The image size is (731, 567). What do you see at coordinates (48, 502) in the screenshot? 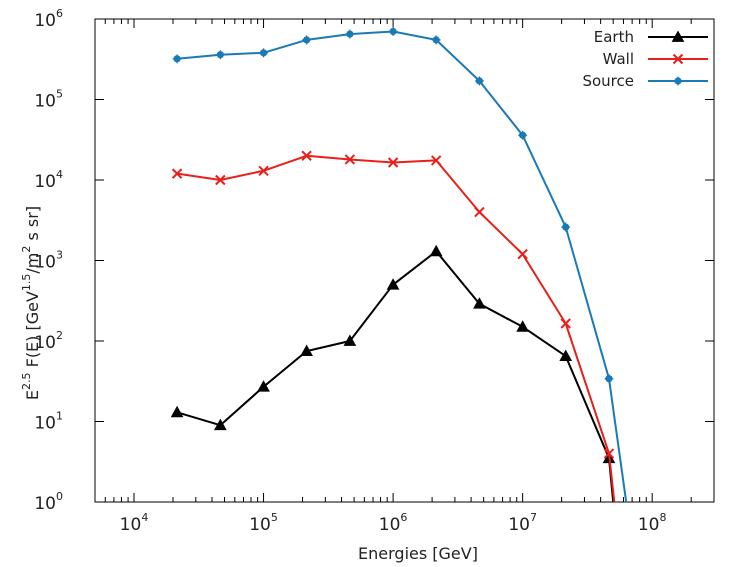
I see `y-tick-label: 10⁰` at bounding box center [48, 502].